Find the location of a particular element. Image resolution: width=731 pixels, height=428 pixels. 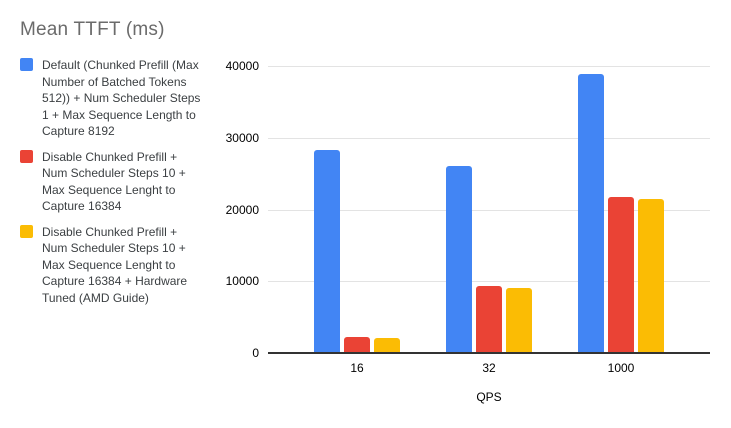

blue-square-icon is located at coordinates (26, 64).